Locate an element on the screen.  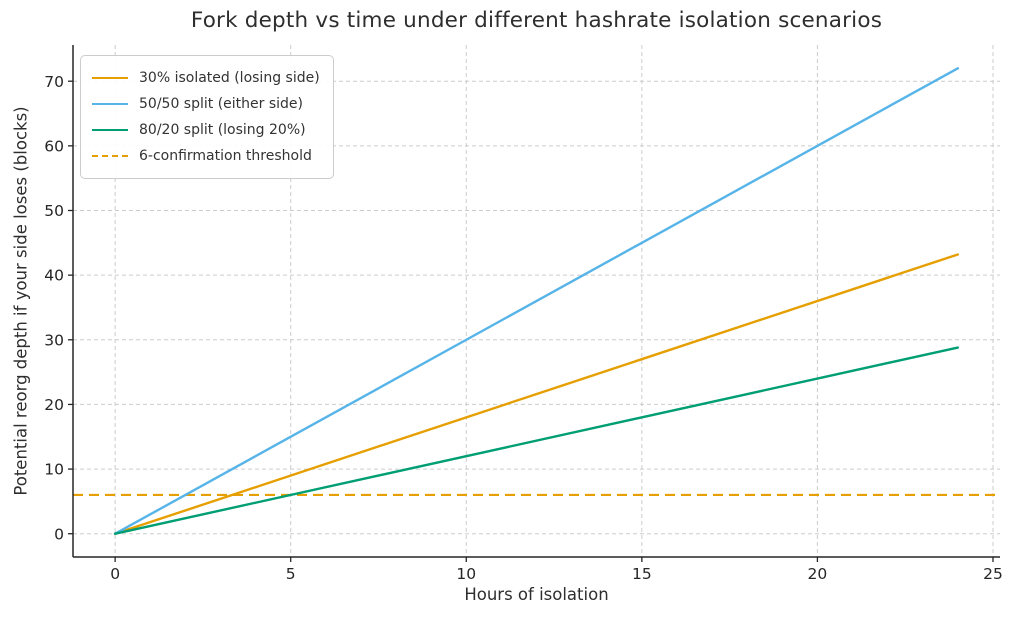
legend-label: 6-confirmation threshold is located at coordinates (225, 156).